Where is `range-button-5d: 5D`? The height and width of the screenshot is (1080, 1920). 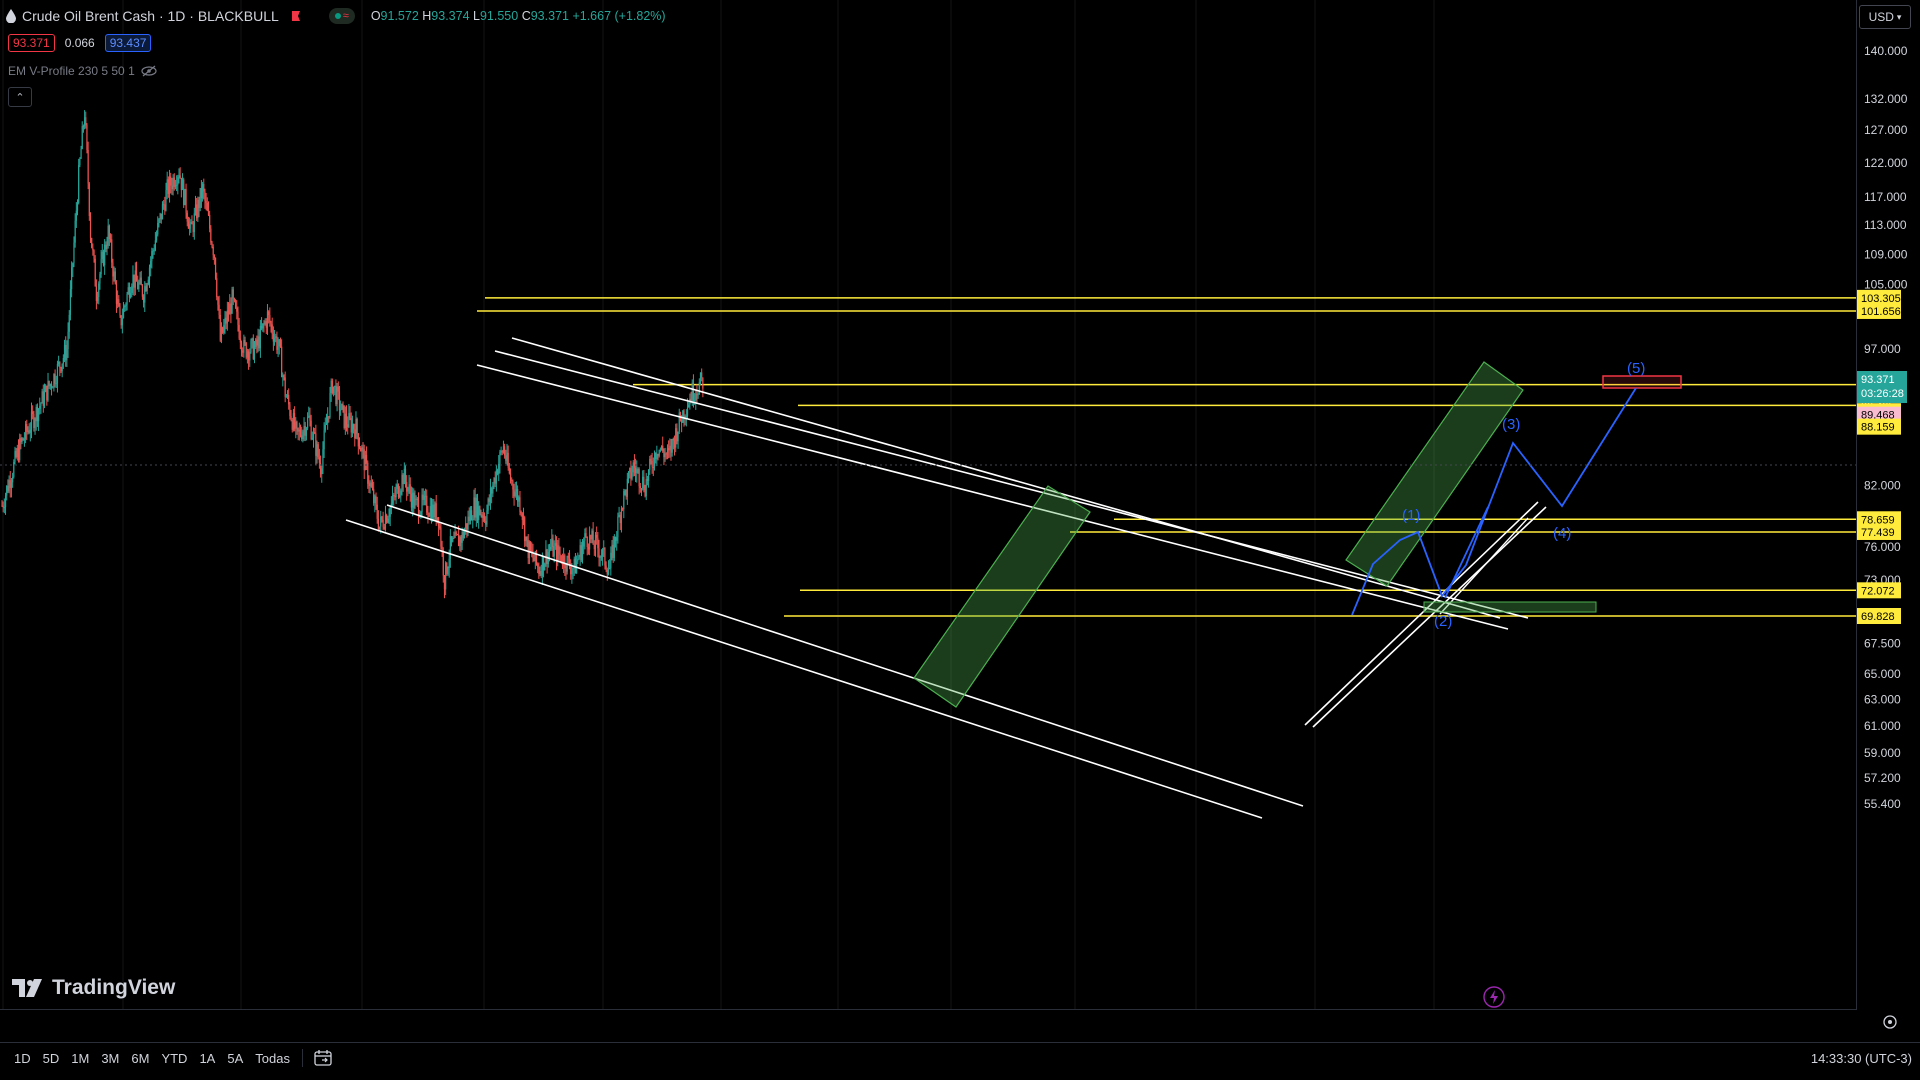 range-button-5d: 5D is located at coordinates (51, 1058).